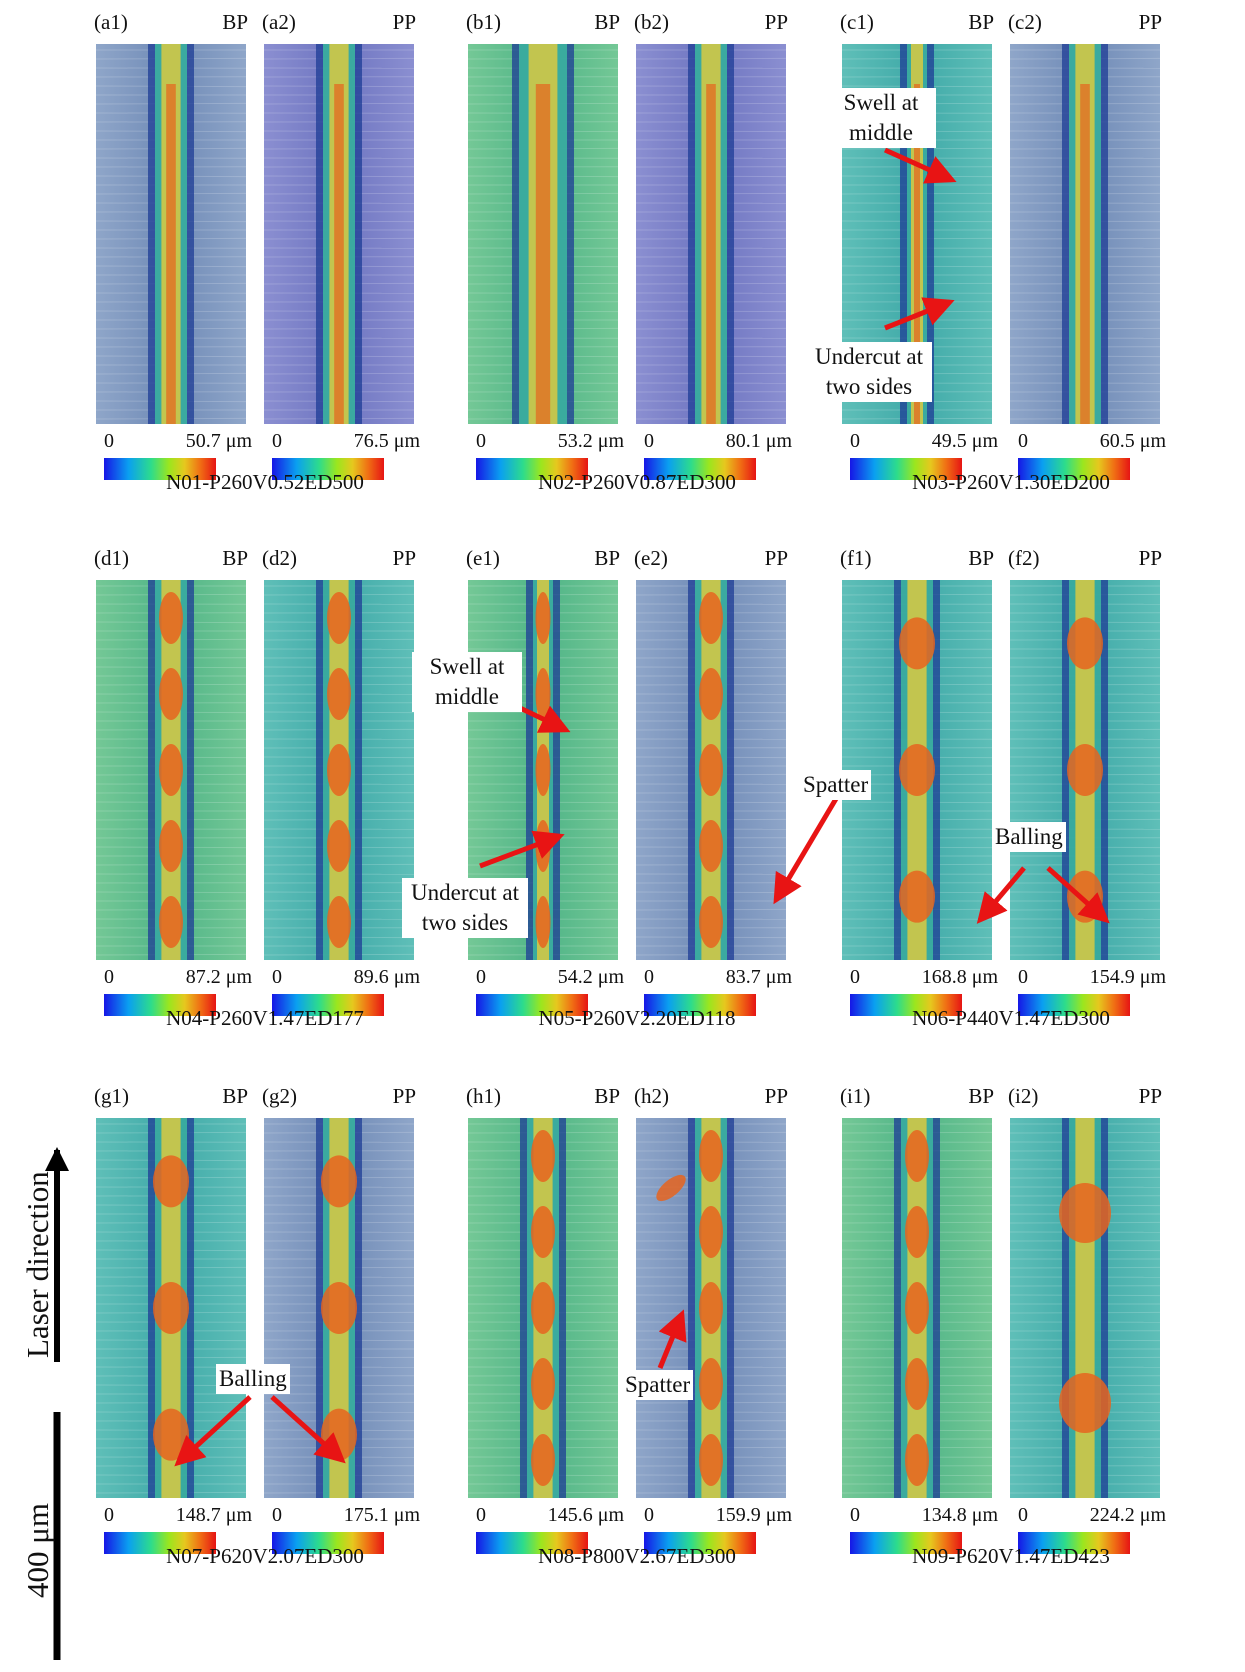 The height and width of the screenshot is (1672, 1245). I want to click on panel-b2: (b2) PP 0 80.1 μm, so click(713, 277).